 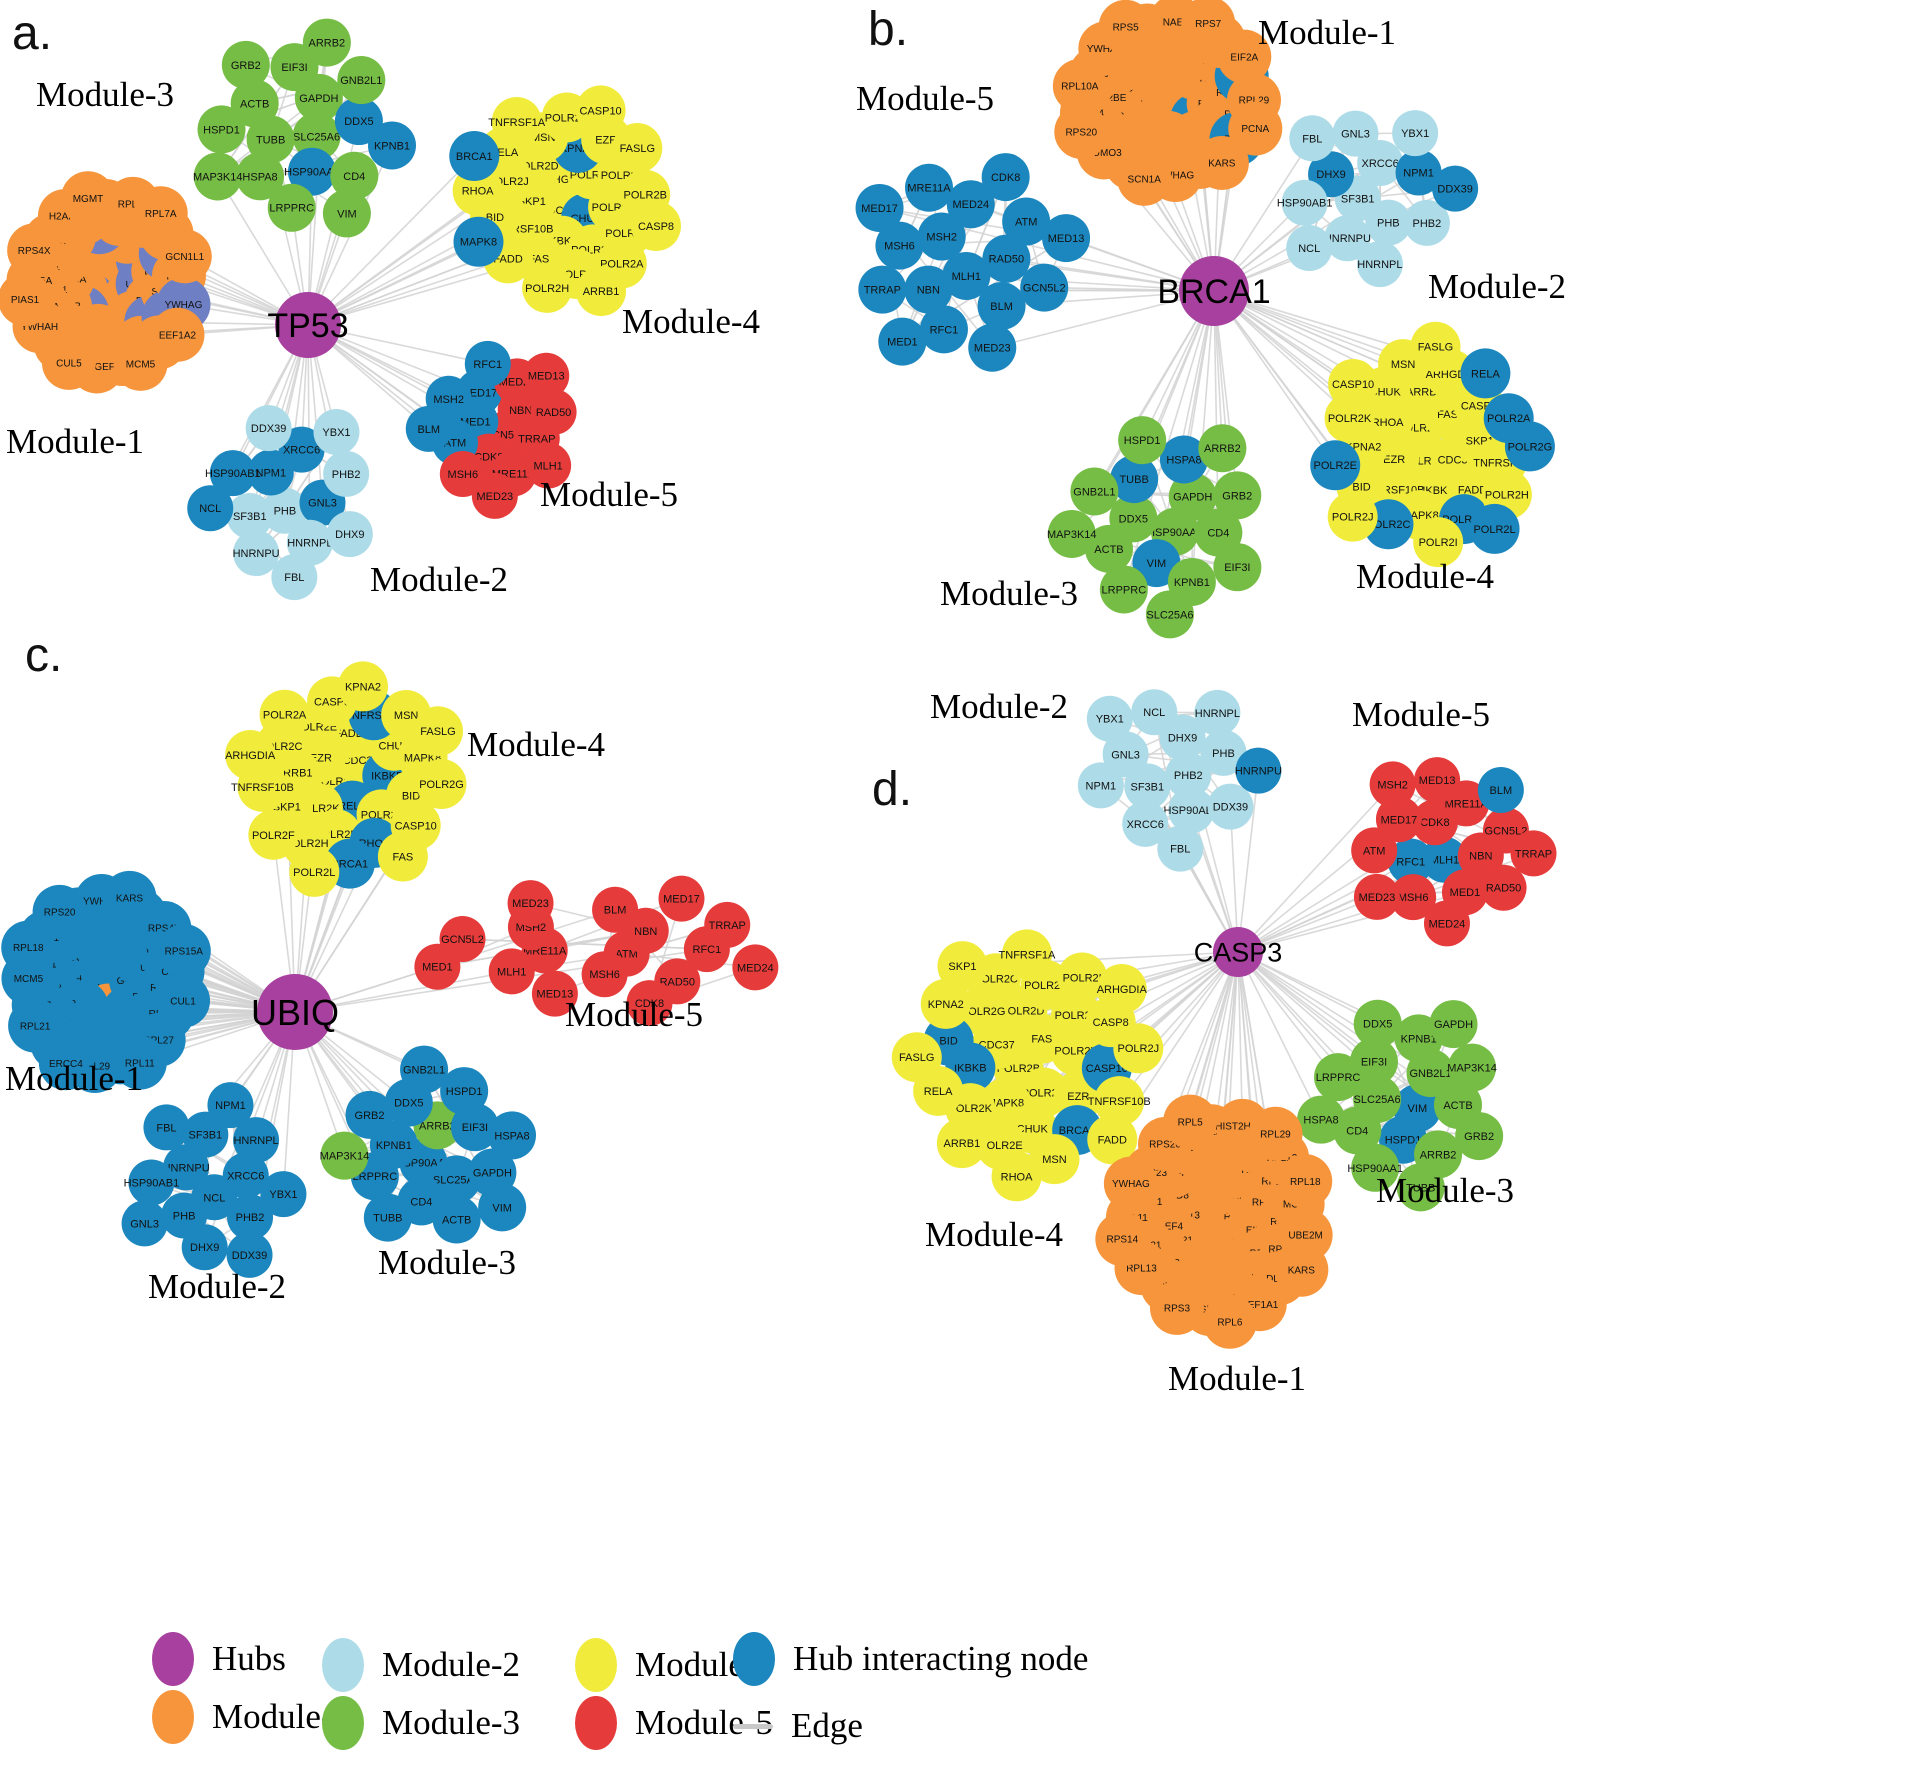 What do you see at coordinates (928, 289) in the screenshot?
I see `node-NBN` at bounding box center [928, 289].